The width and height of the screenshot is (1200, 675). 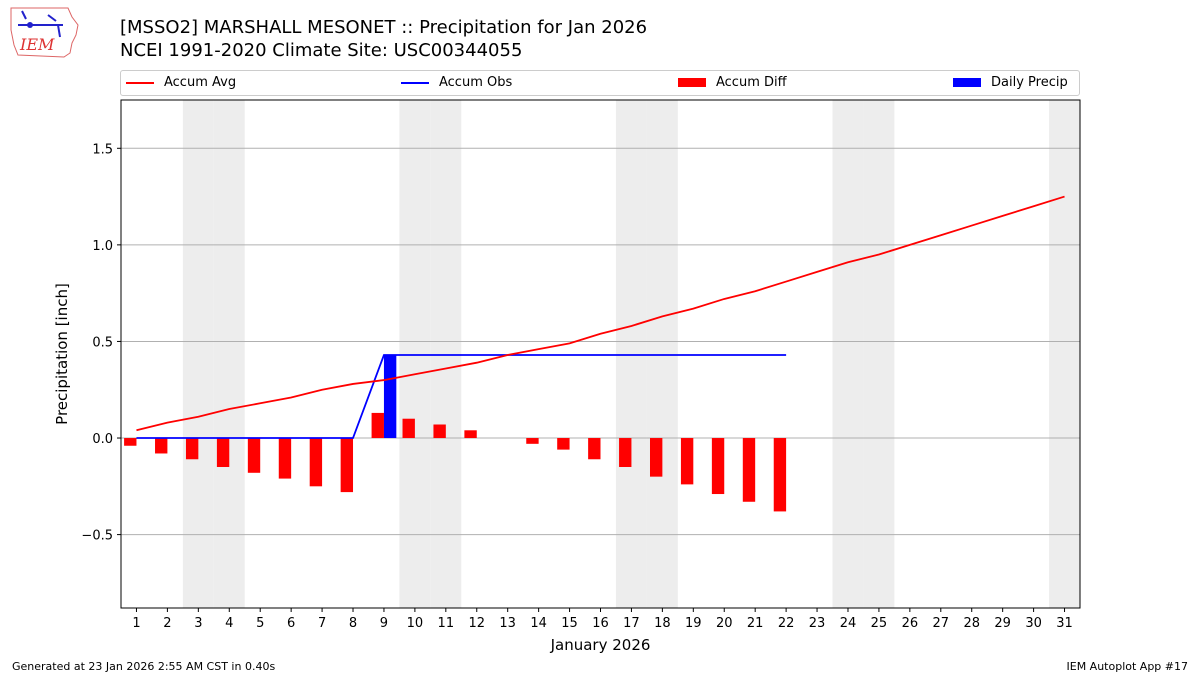 I want to click on x-tick-label: 21, so click(x=755, y=623).